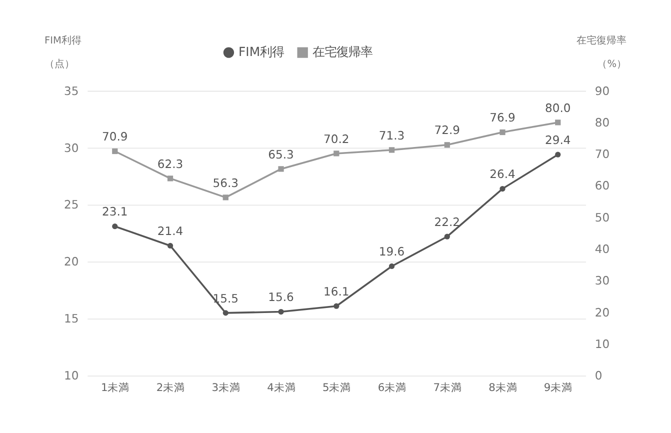  What do you see at coordinates (71, 261) in the screenshot?
I see `y-tick-label: 20` at bounding box center [71, 261].